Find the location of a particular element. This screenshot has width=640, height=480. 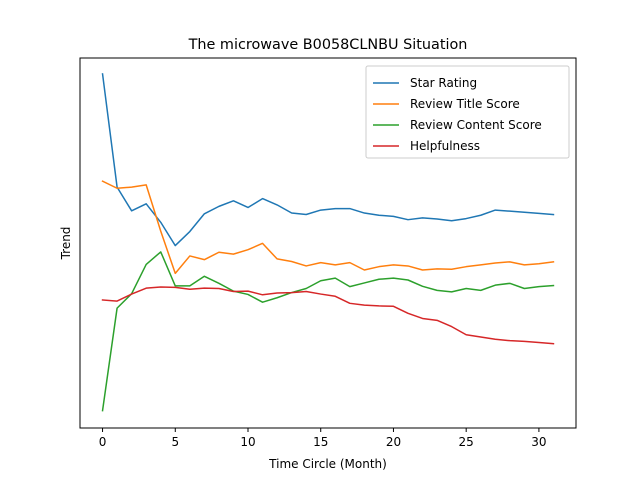

legend-label-1: Review Title Score is located at coordinates (465, 104).